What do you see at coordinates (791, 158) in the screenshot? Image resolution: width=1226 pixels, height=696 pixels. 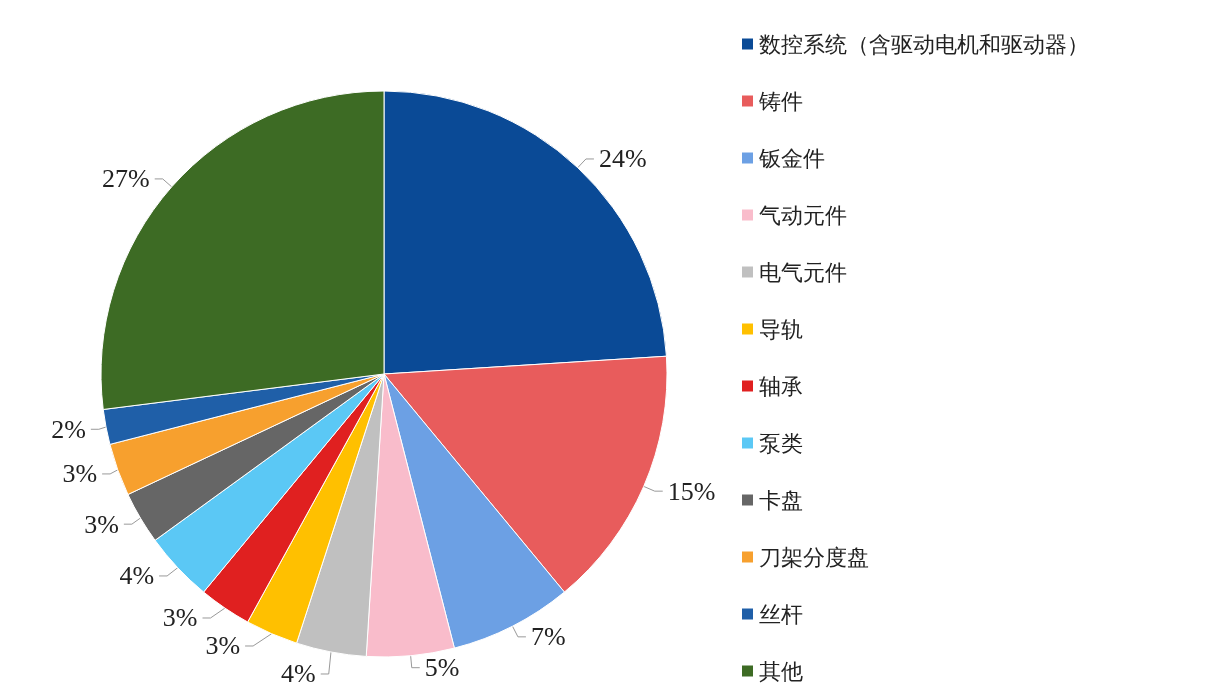 I see `legend-label: 钣金件` at bounding box center [791, 158].